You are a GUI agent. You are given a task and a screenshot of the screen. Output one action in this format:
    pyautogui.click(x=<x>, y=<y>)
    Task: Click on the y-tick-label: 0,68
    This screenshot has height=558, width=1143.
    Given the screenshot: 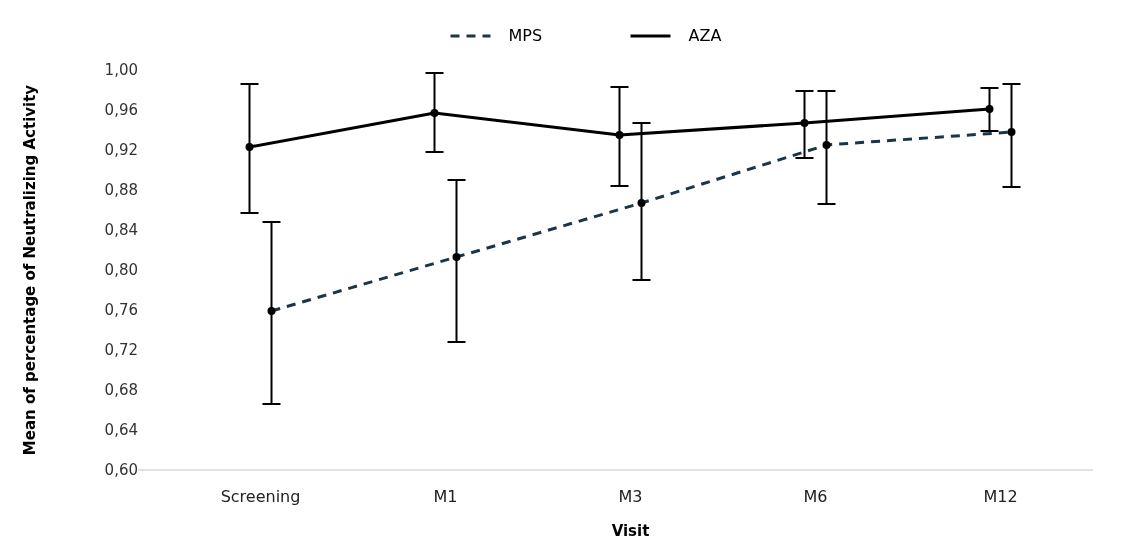 What is the action you would take?
    pyautogui.click(x=121, y=389)
    